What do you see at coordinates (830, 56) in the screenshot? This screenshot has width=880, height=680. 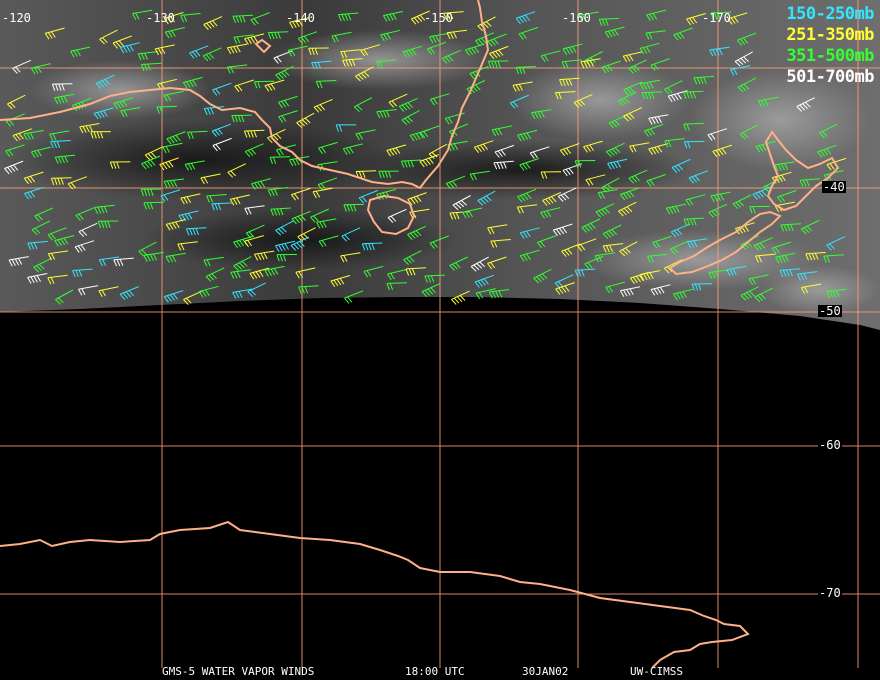 I see `legend-item-351-500mb: 351-500mb` at bounding box center [830, 56].